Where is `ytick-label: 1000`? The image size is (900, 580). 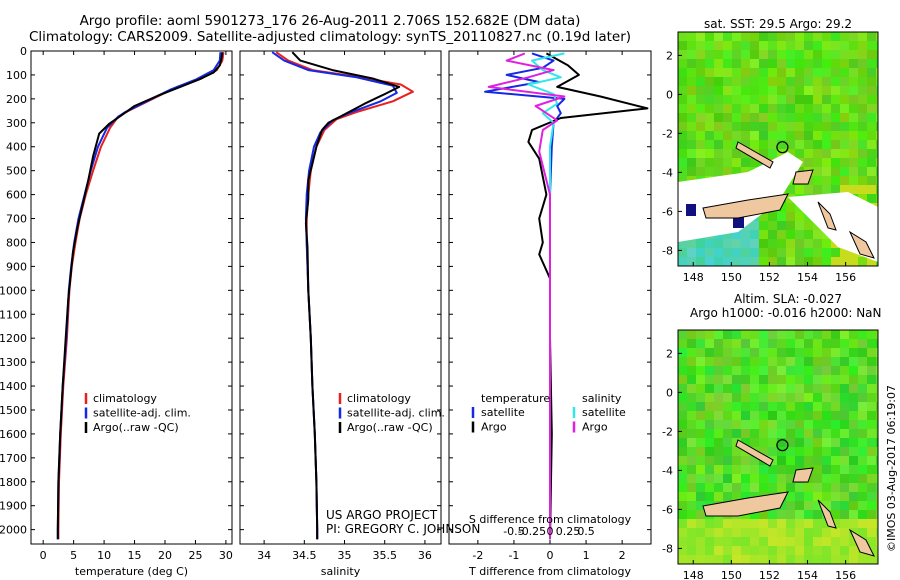
ytick-label: 1000 is located at coordinates (13, 290).